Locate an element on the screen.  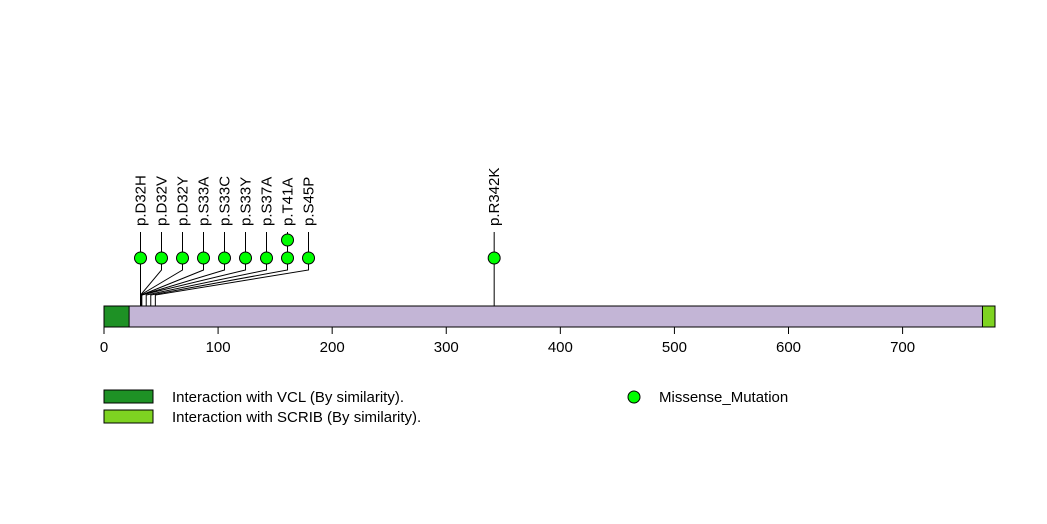
axis-tick-label-400: 400 is located at coordinates (560, 347).